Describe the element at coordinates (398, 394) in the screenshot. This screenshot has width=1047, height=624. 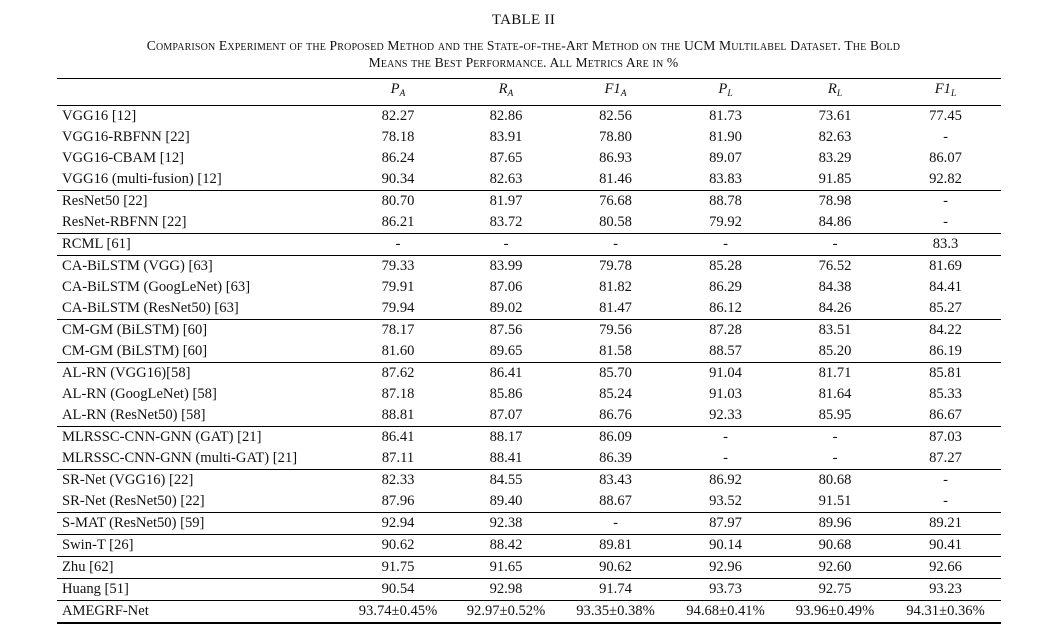
I see `metric-cell: 87.18` at that location.